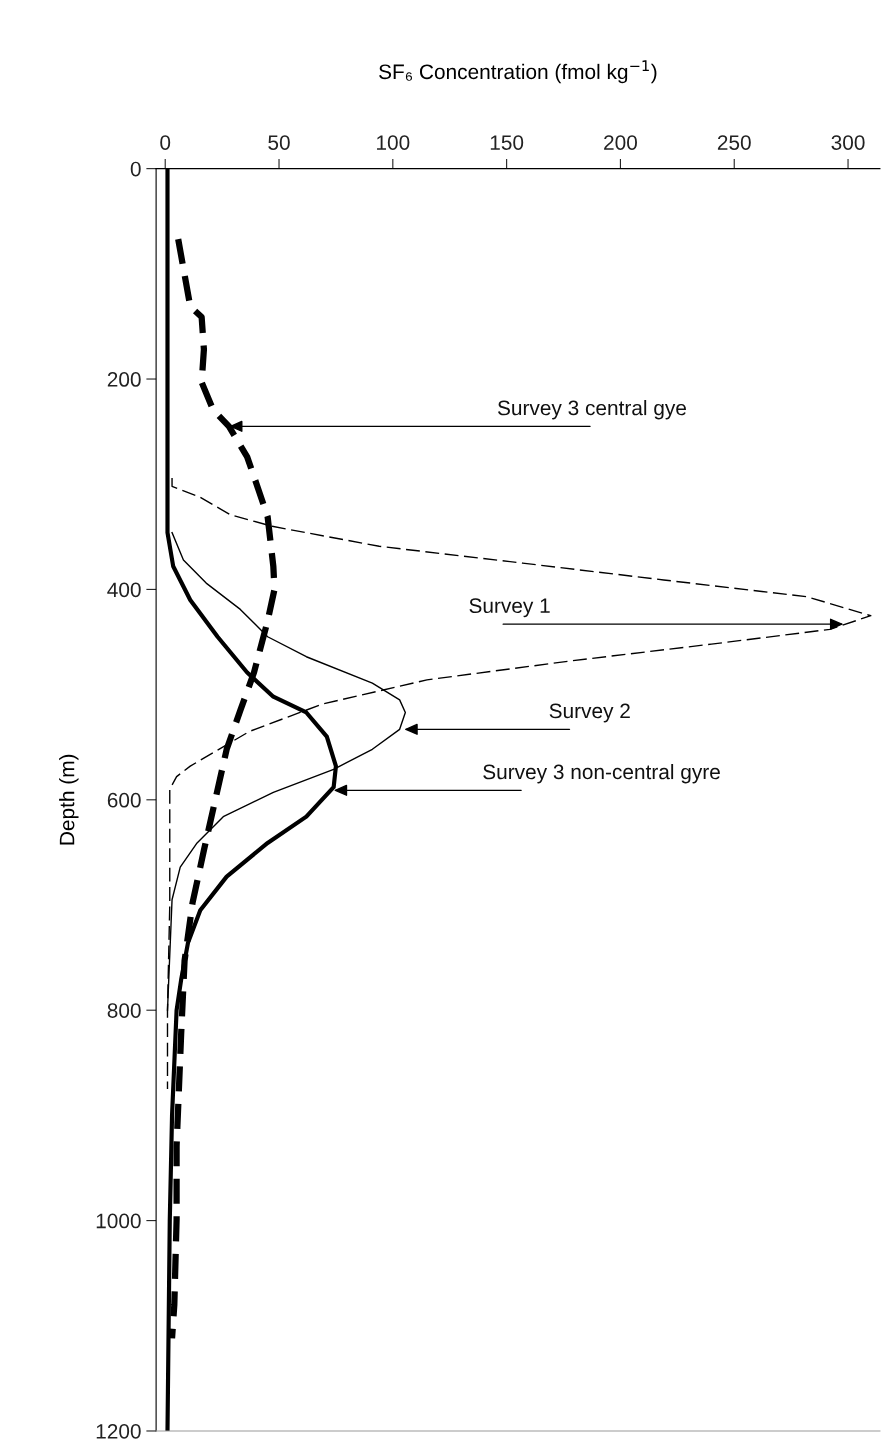  I want to click on y-tick-label: 600, so click(124, 800).